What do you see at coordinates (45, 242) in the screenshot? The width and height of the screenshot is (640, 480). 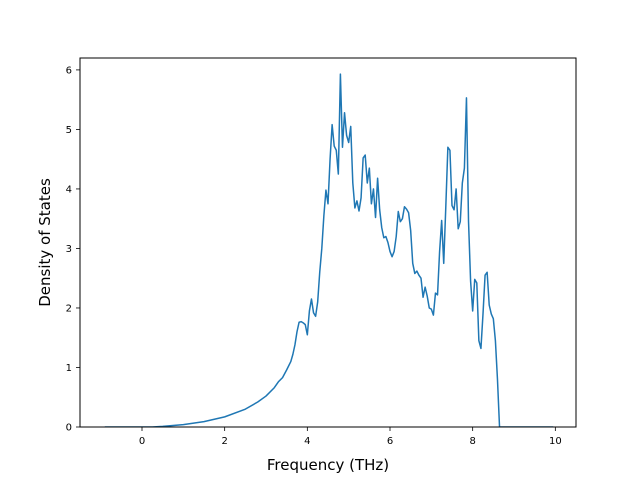 I see `y-axis-label: Density of States` at bounding box center [45, 242].